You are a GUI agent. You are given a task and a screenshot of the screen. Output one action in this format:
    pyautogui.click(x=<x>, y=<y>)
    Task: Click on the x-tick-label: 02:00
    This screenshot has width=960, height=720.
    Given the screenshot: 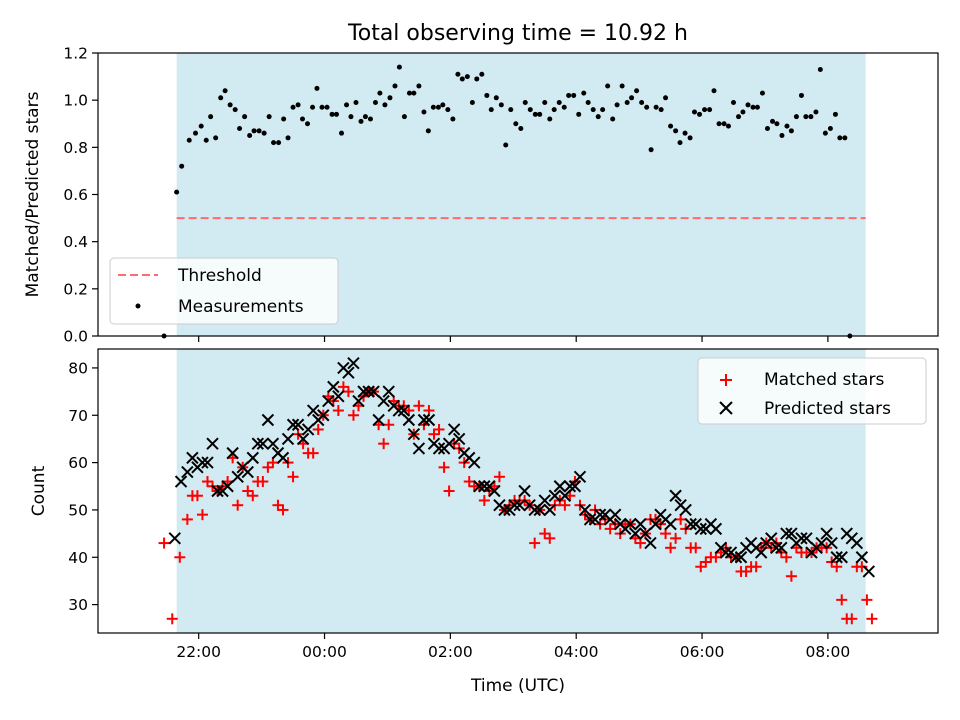 What is the action you would take?
    pyautogui.click(x=450, y=652)
    